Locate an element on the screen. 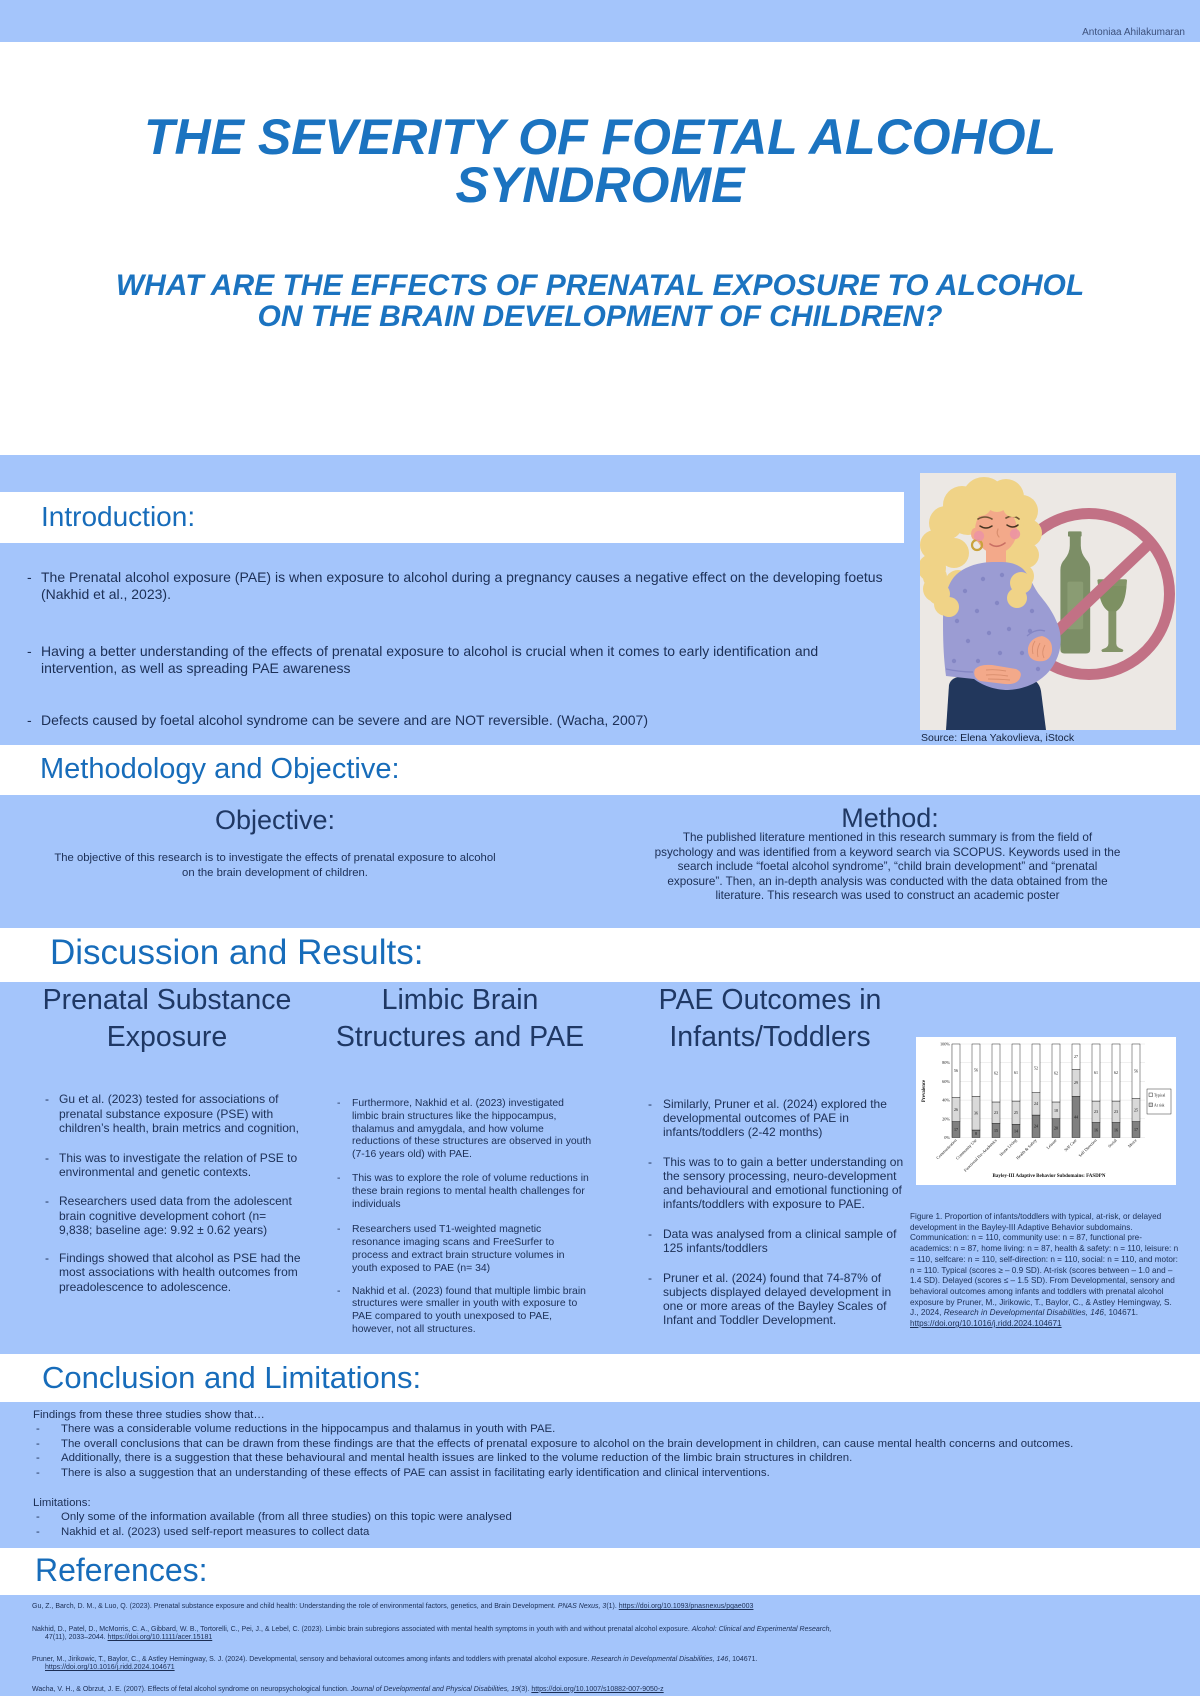 Image resolution: width=1200 pixels, height=1696 pixels. svg-text: Motor is located at coordinates (1132, 1142).